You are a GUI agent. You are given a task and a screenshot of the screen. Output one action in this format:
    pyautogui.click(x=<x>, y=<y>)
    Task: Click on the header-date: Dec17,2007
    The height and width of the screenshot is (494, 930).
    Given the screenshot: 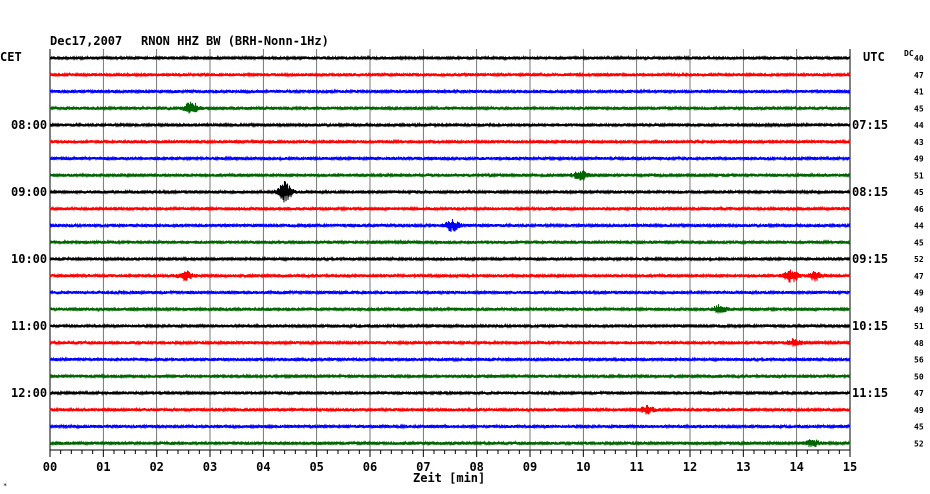 What is the action you would take?
    pyautogui.click(x=86, y=41)
    